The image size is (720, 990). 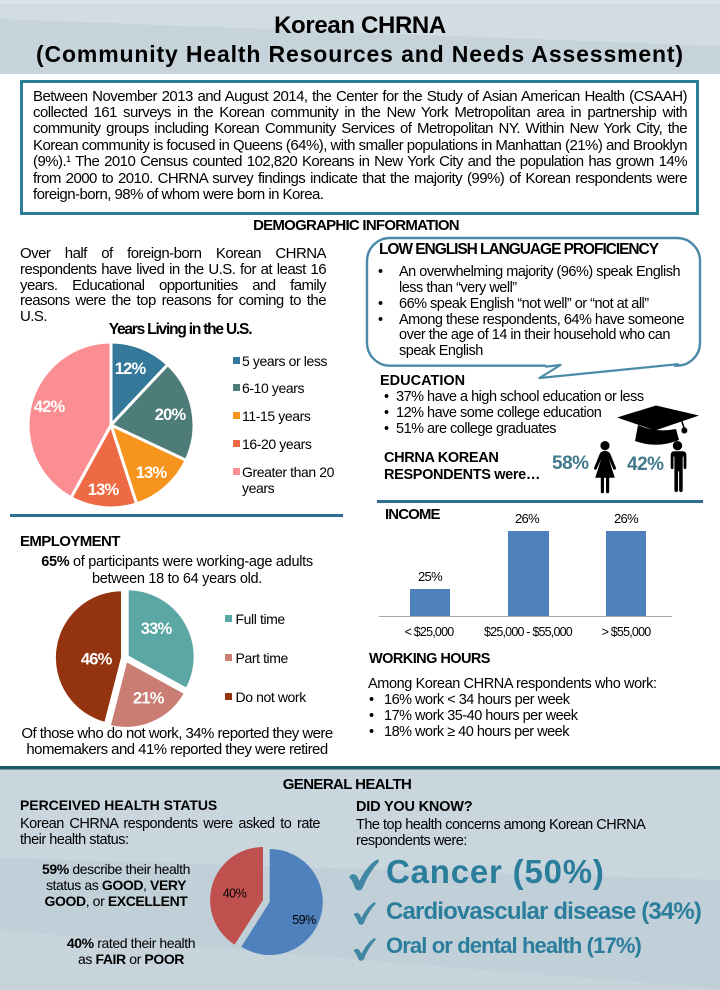 What do you see at coordinates (157, 629) in the screenshot?
I see `svg-text: 33%` at bounding box center [157, 629].